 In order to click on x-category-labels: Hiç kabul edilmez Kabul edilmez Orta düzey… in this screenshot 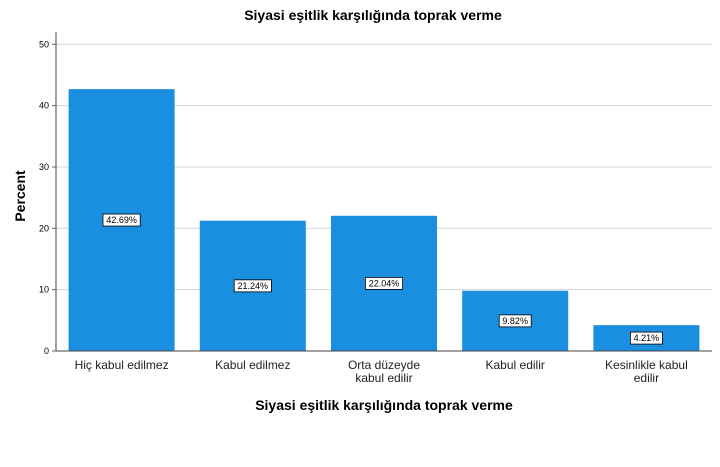, I will do `click(381, 371)`.